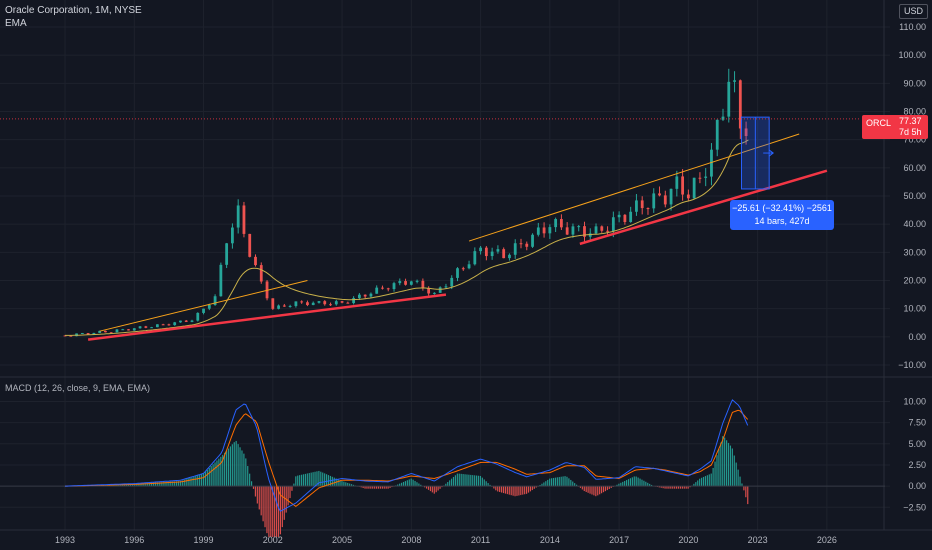 The height and width of the screenshot is (550, 932). What do you see at coordinates (917, 423) in the screenshot?
I see `macd-tick-1: 7.50` at bounding box center [917, 423].